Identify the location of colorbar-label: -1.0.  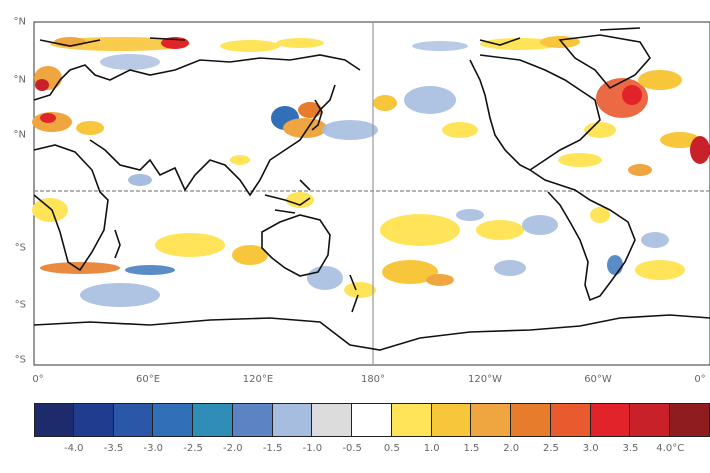
(312, 448).